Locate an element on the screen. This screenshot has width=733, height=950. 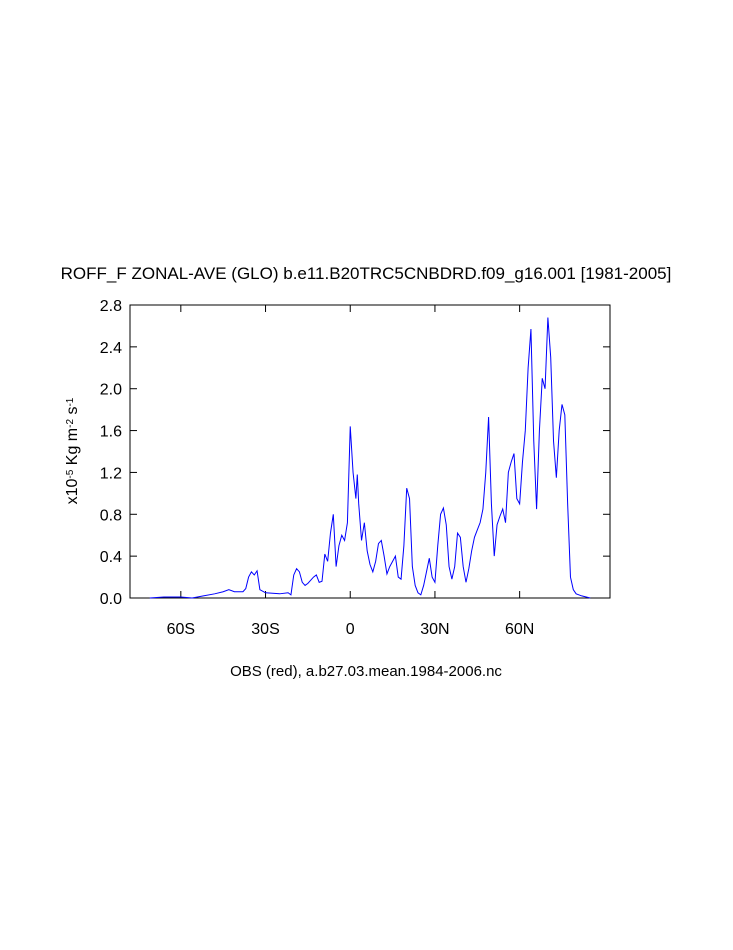
y-tick-label: 2.8 is located at coordinates (111, 306).